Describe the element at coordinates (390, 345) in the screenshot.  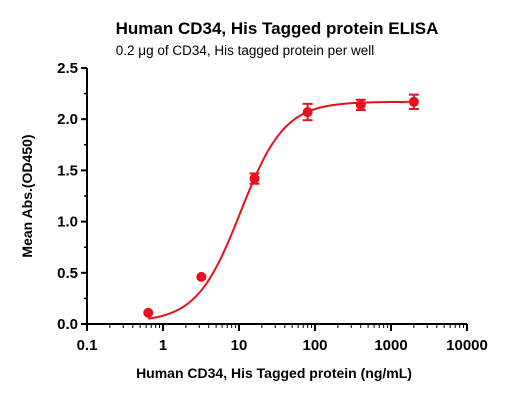
I see `x-tick-label: 1000` at that location.